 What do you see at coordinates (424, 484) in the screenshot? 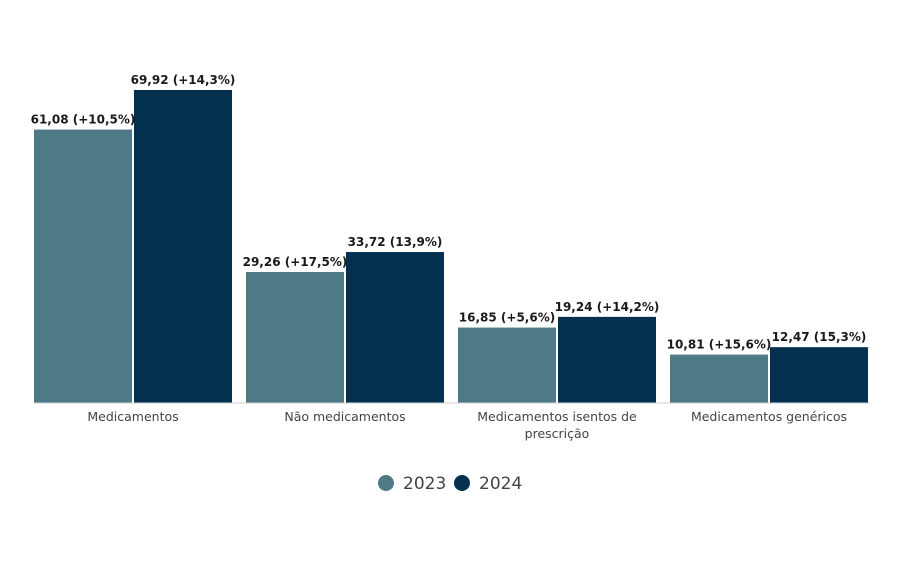
I see `legend-label-2023: 2023` at bounding box center [424, 484].